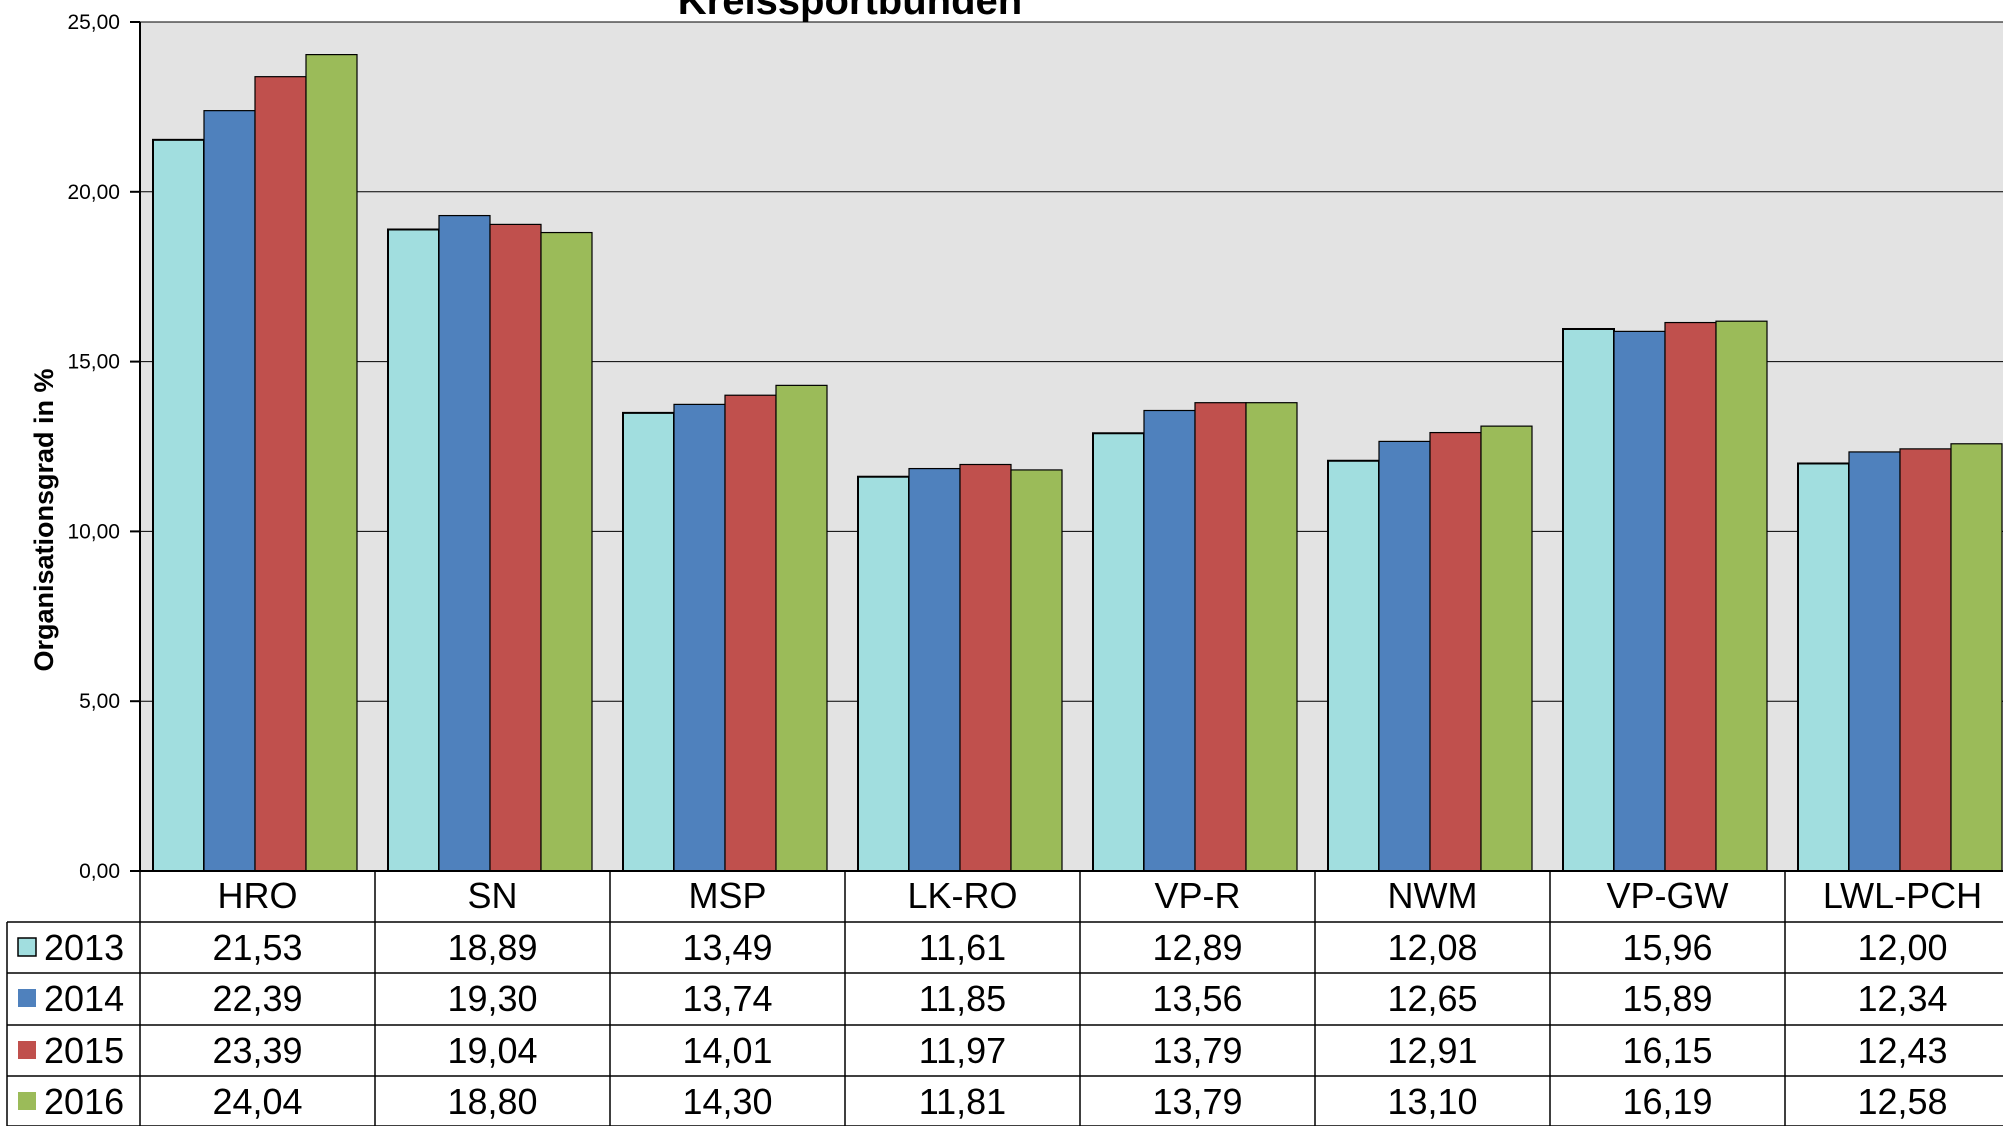 Image resolution: width=2003 pixels, height=1126 pixels. Describe the element at coordinates (1588, 599) in the screenshot. I see `bar-2013-vp-gw` at that location.